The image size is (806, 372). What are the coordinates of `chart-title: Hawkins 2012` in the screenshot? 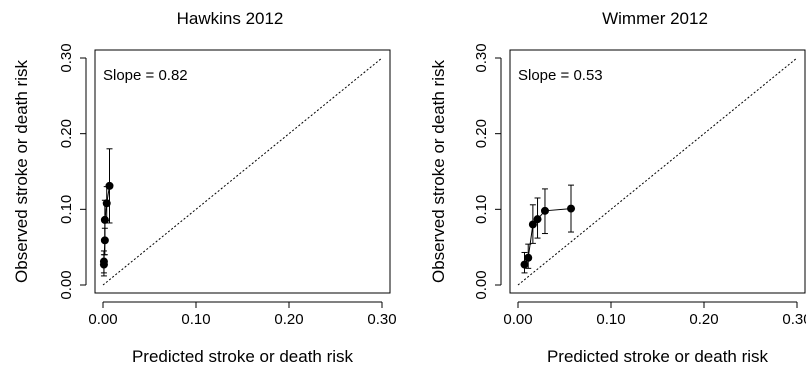 It's located at (230, 18).